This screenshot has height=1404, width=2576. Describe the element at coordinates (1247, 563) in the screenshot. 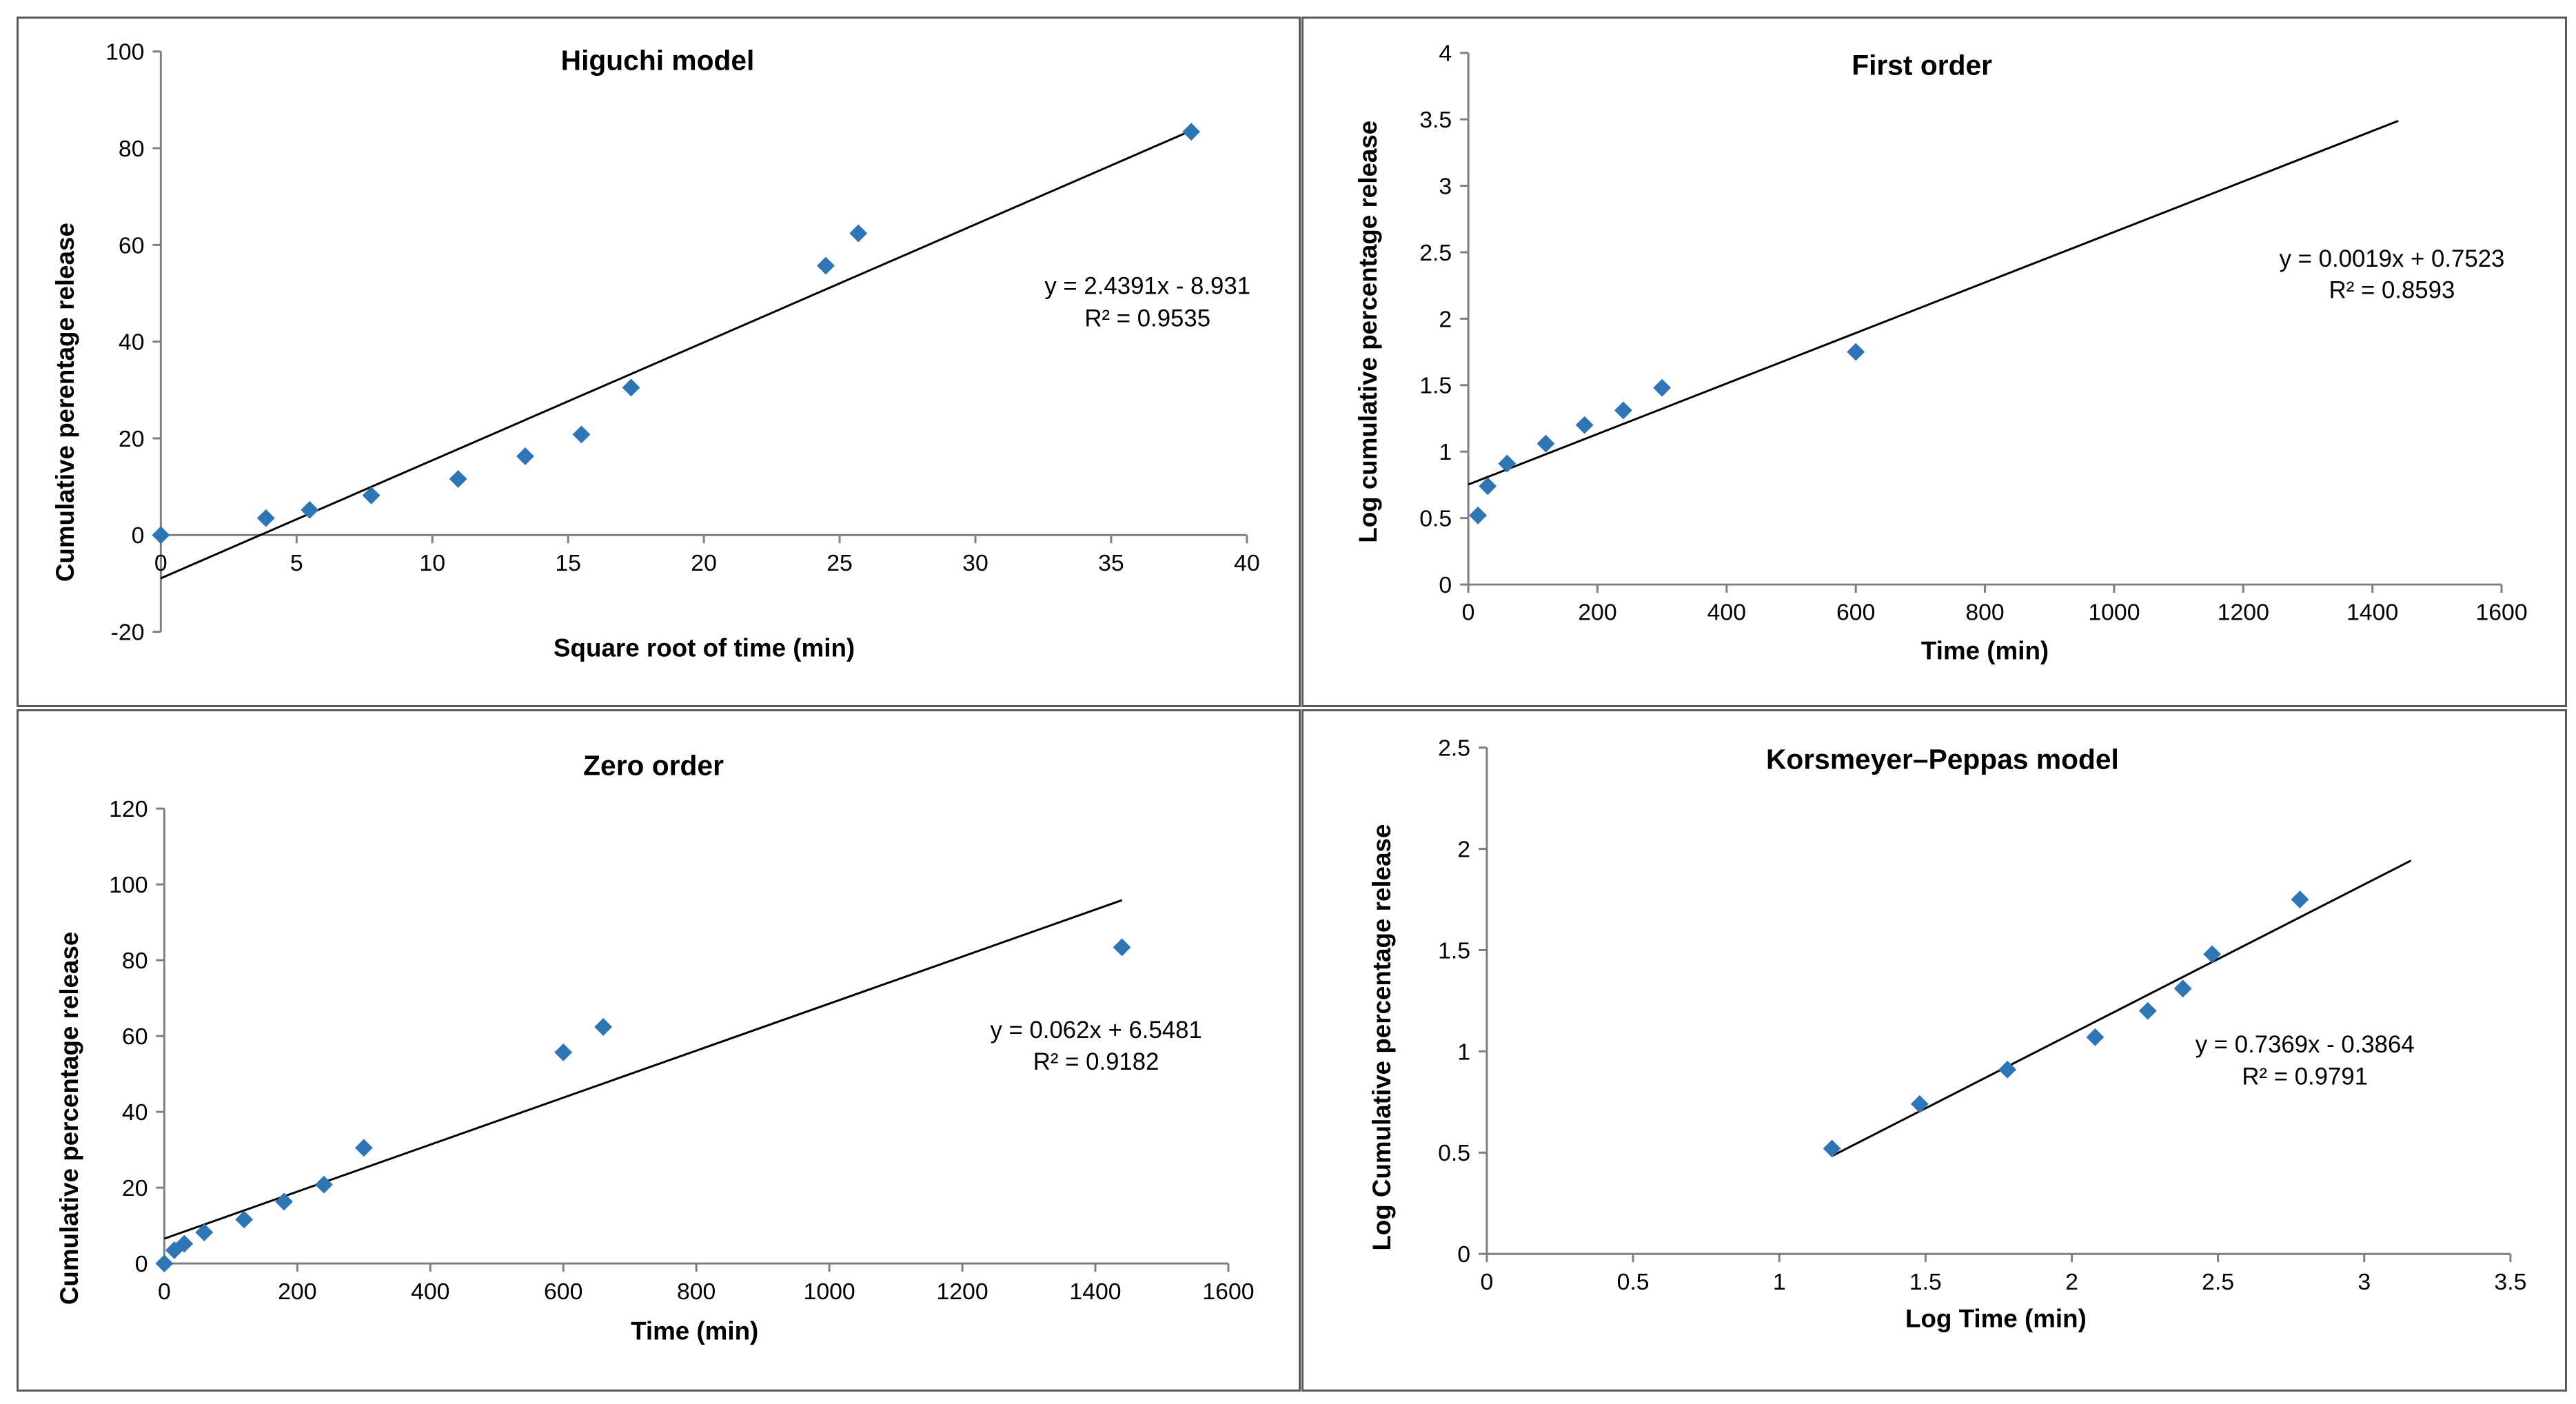

I see `x-tick-label: 40` at that location.